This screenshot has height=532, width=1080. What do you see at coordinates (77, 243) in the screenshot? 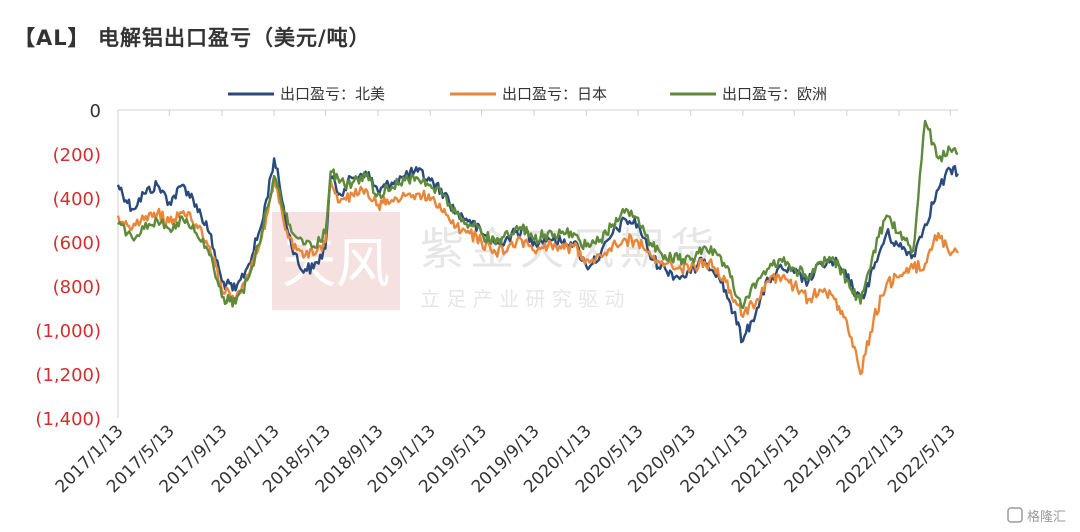
I see `y-tick-label: (600)` at bounding box center [77, 243].